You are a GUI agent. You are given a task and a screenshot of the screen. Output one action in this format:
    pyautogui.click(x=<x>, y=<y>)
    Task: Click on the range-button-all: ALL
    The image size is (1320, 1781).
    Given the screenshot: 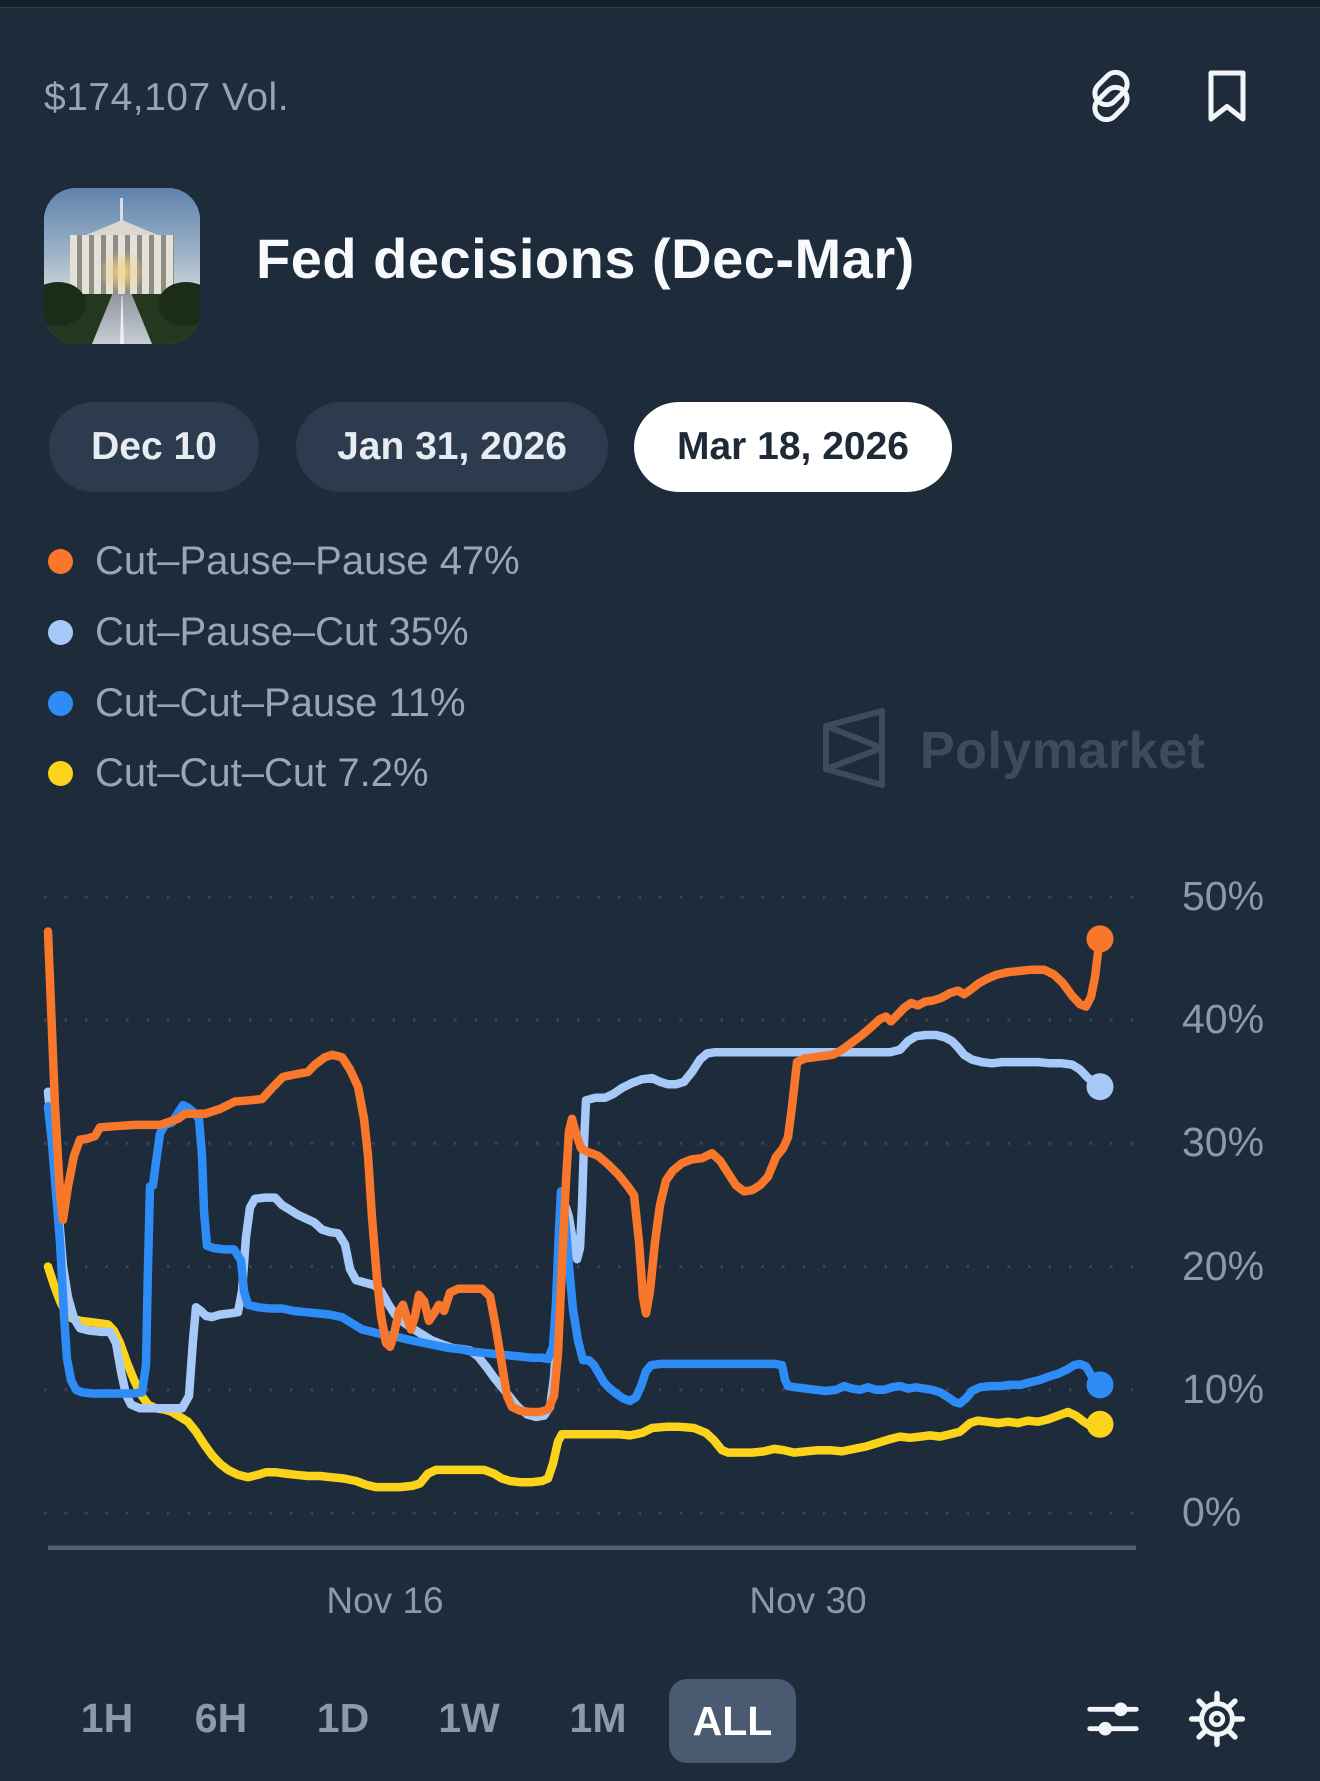 What is the action you would take?
    pyautogui.click(x=732, y=1721)
    